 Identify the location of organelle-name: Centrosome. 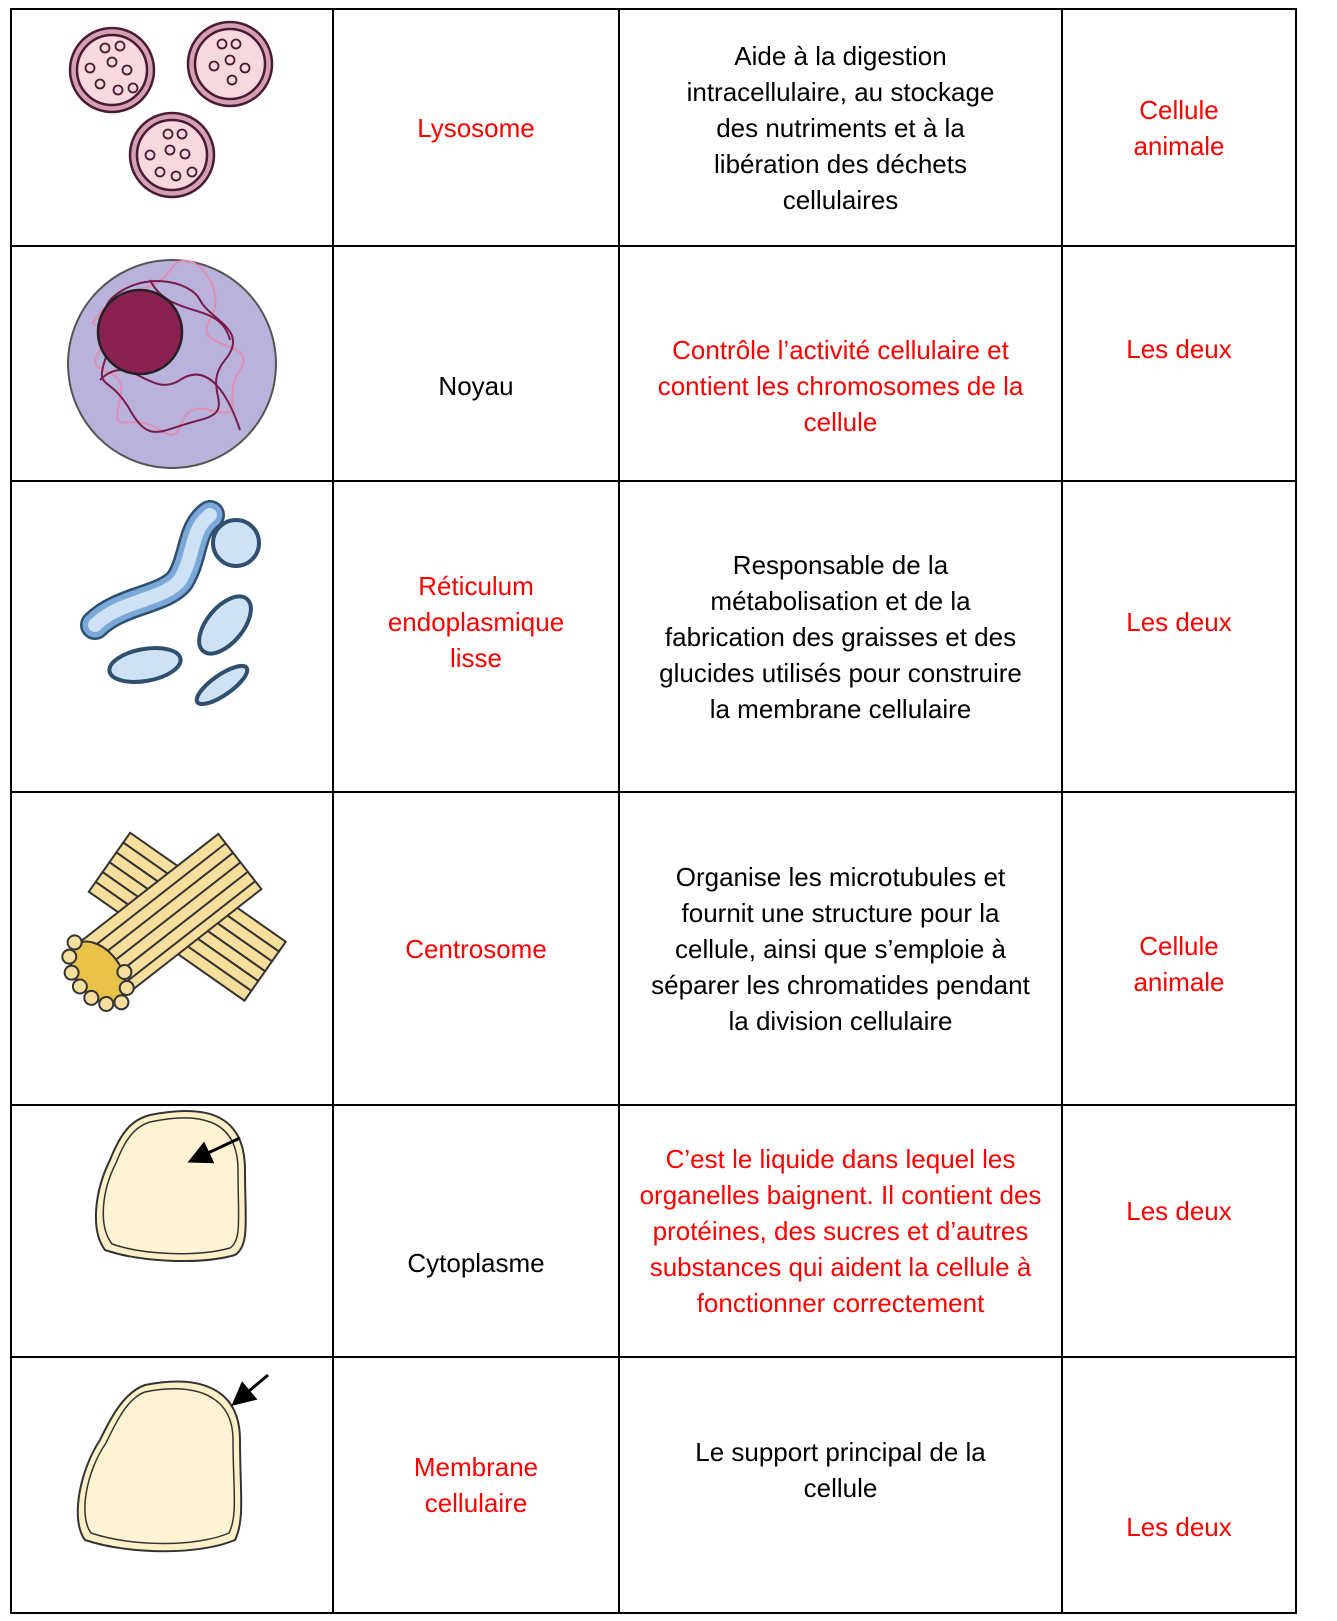
(476, 948).